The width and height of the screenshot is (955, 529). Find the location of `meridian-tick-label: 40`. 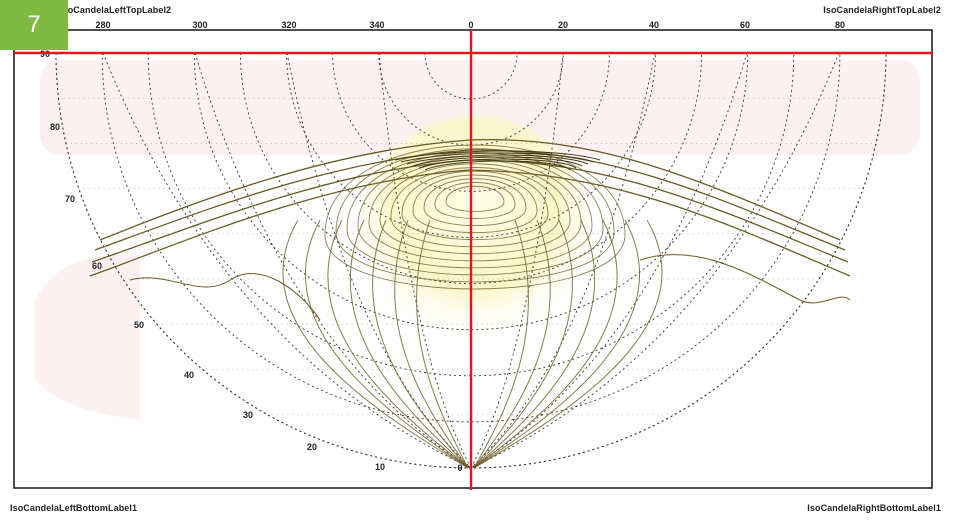

meridian-tick-label: 40 is located at coordinates (654, 25).